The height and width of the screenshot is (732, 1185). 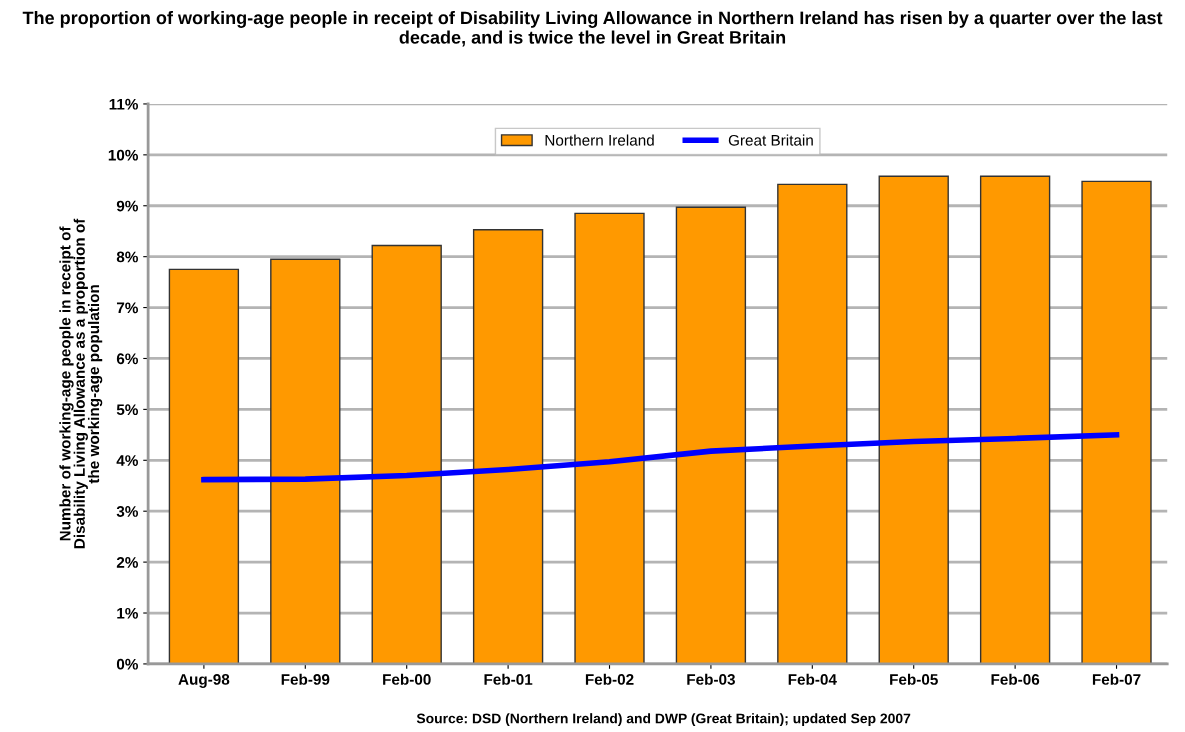 I want to click on x-tick-label: Feb-00, so click(x=407, y=679).